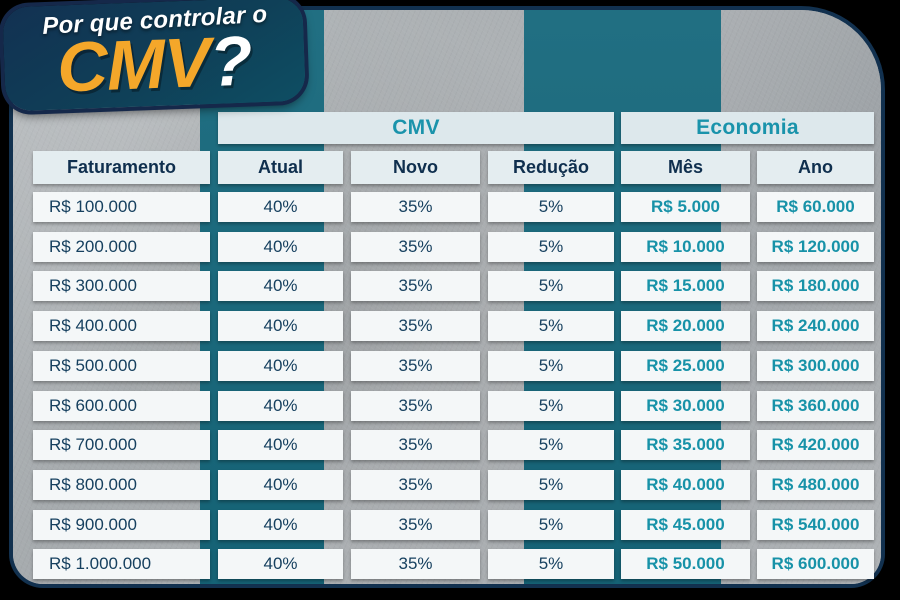 This screenshot has width=900, height=600. Describe the element at coordinates (685, 405) in the screenshot. I see `row-6-m-s: R$ 30.000` at that location.